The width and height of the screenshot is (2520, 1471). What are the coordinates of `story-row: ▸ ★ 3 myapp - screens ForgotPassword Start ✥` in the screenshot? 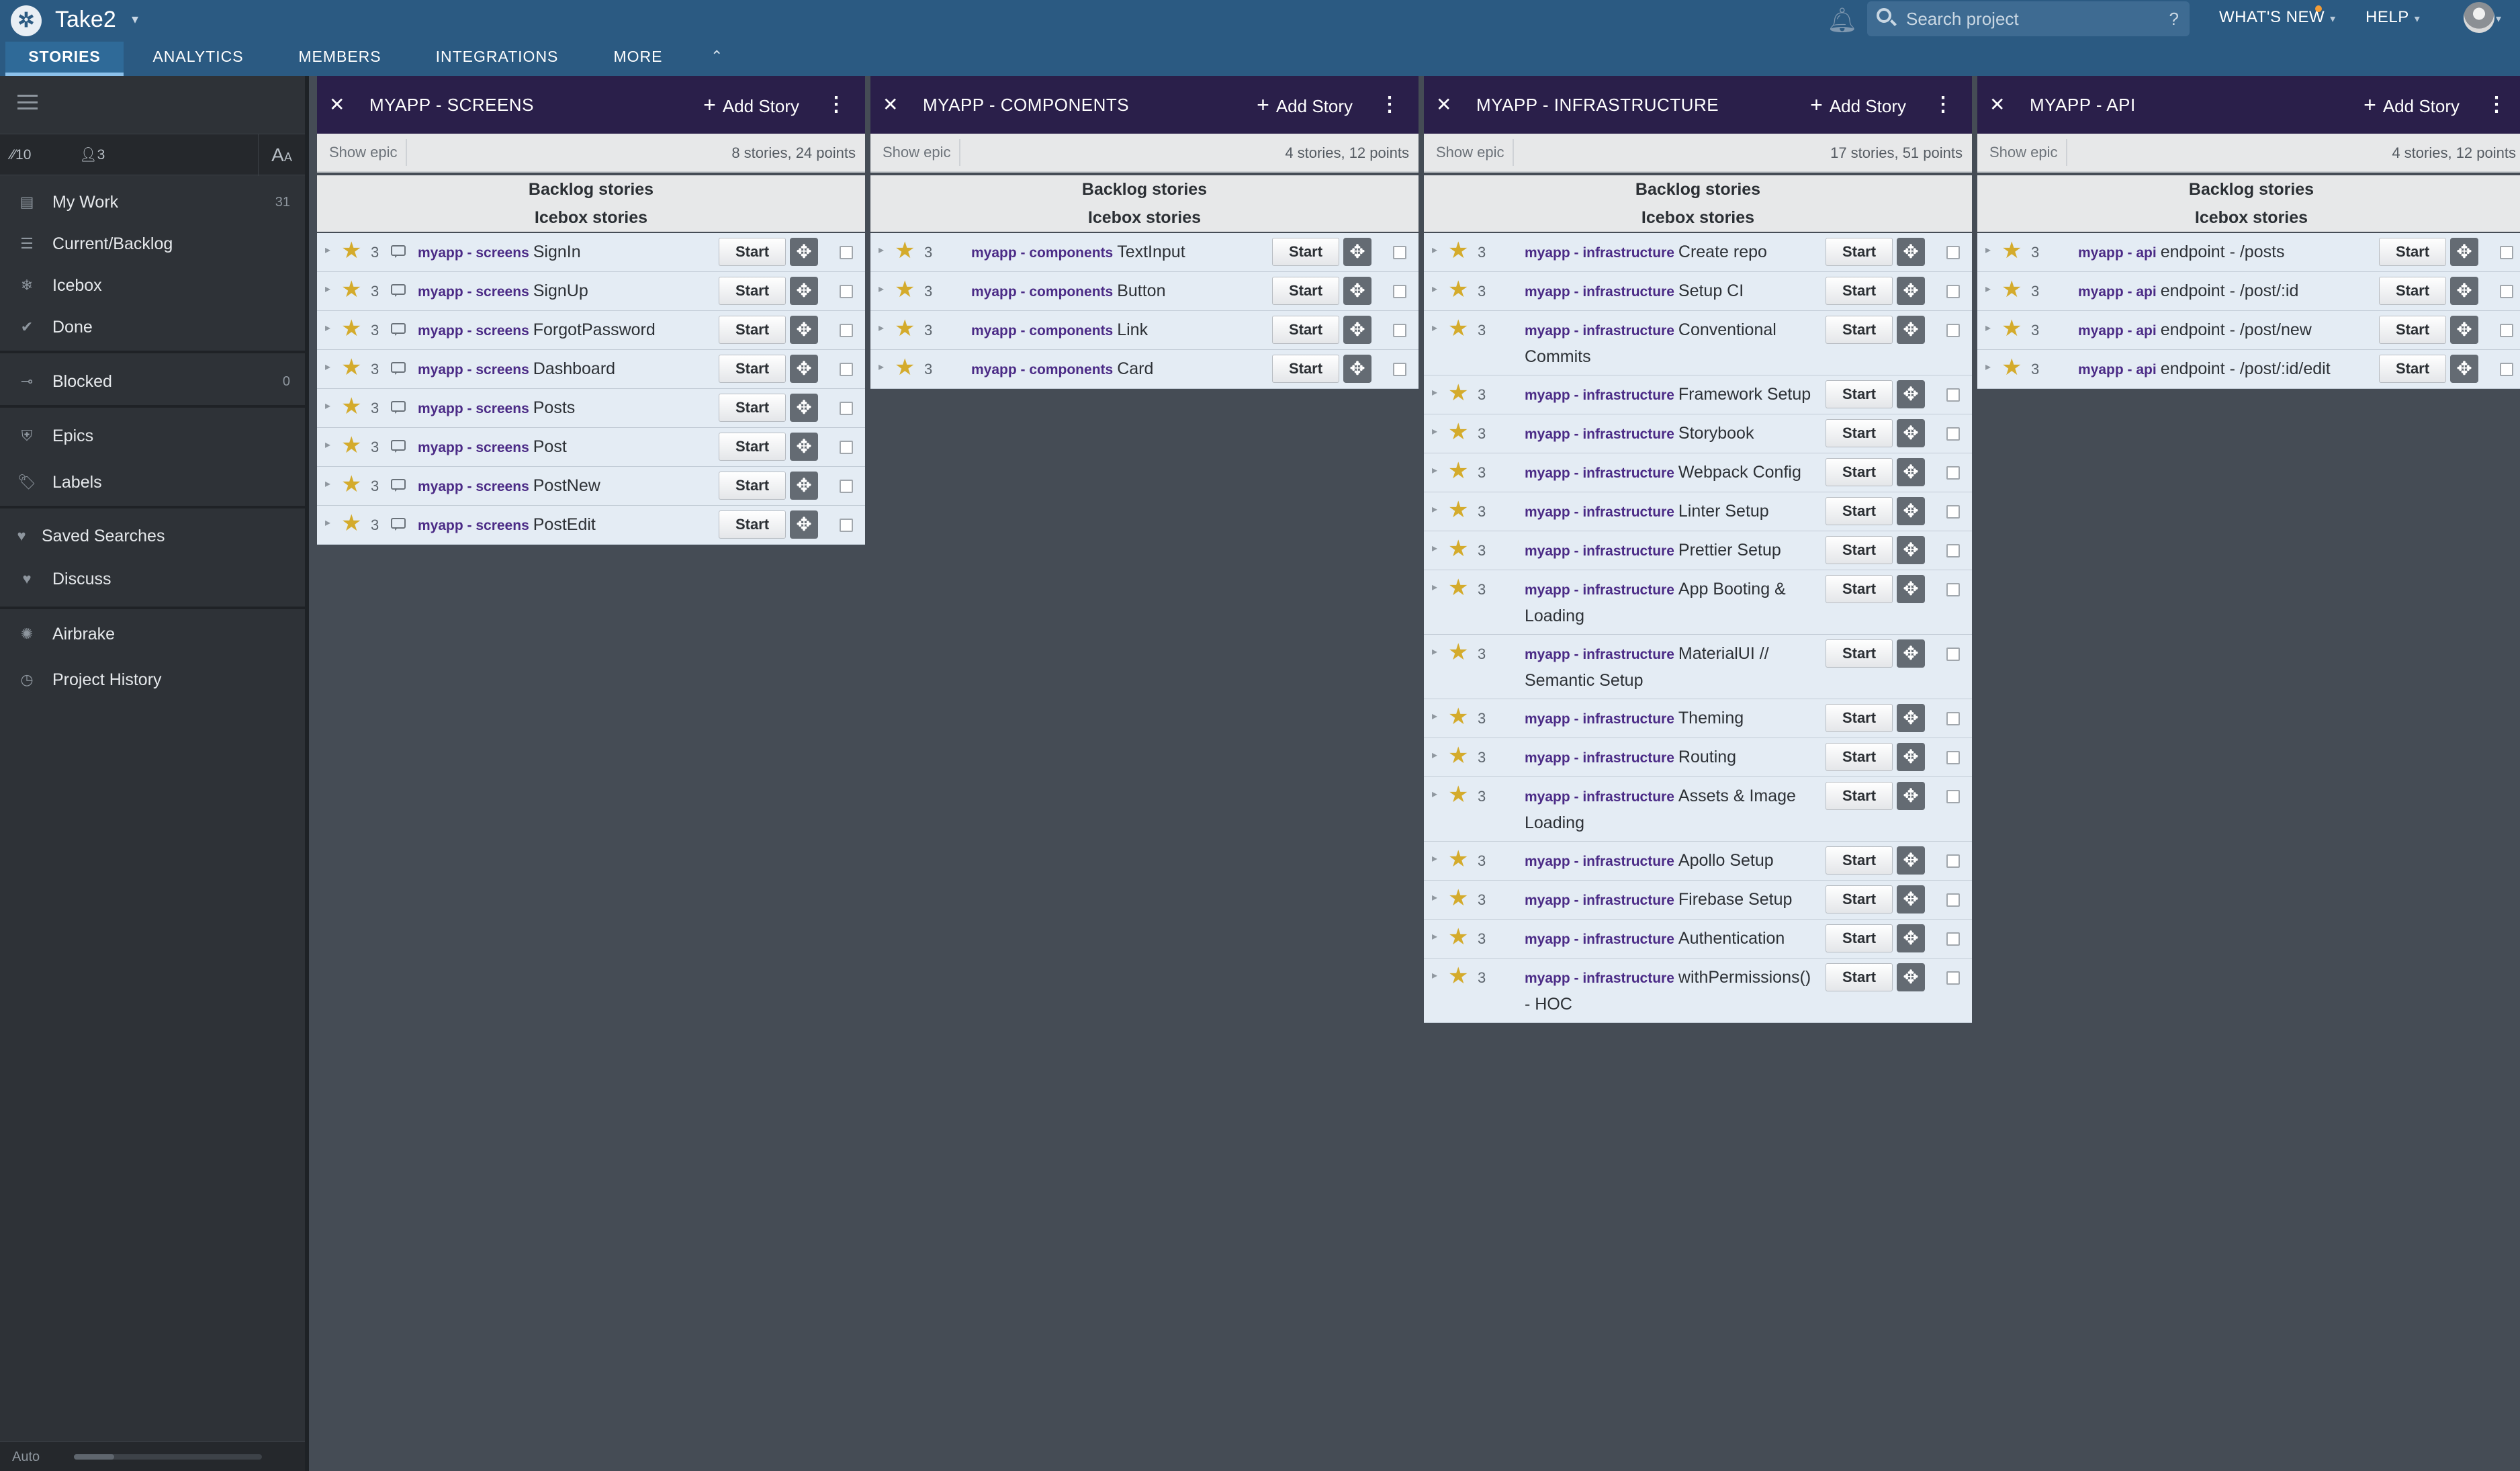 It's located at (591, 330).